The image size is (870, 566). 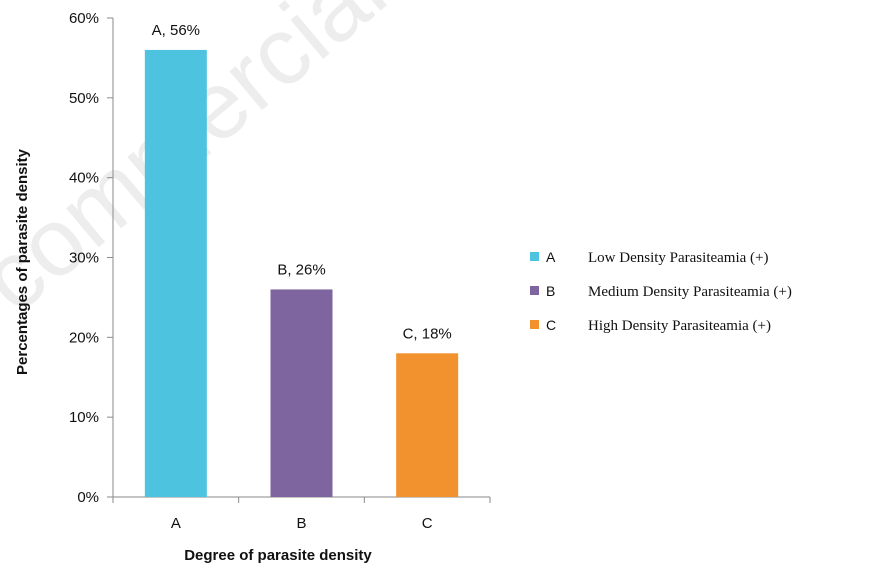 I want to click on x-tick-label: B, so click(x=301, y=523).